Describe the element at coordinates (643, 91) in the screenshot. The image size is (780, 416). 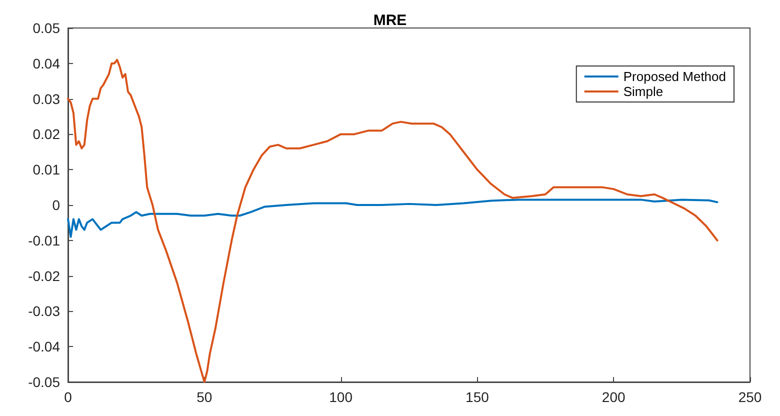
I see `legend-label: Simple` at that location.